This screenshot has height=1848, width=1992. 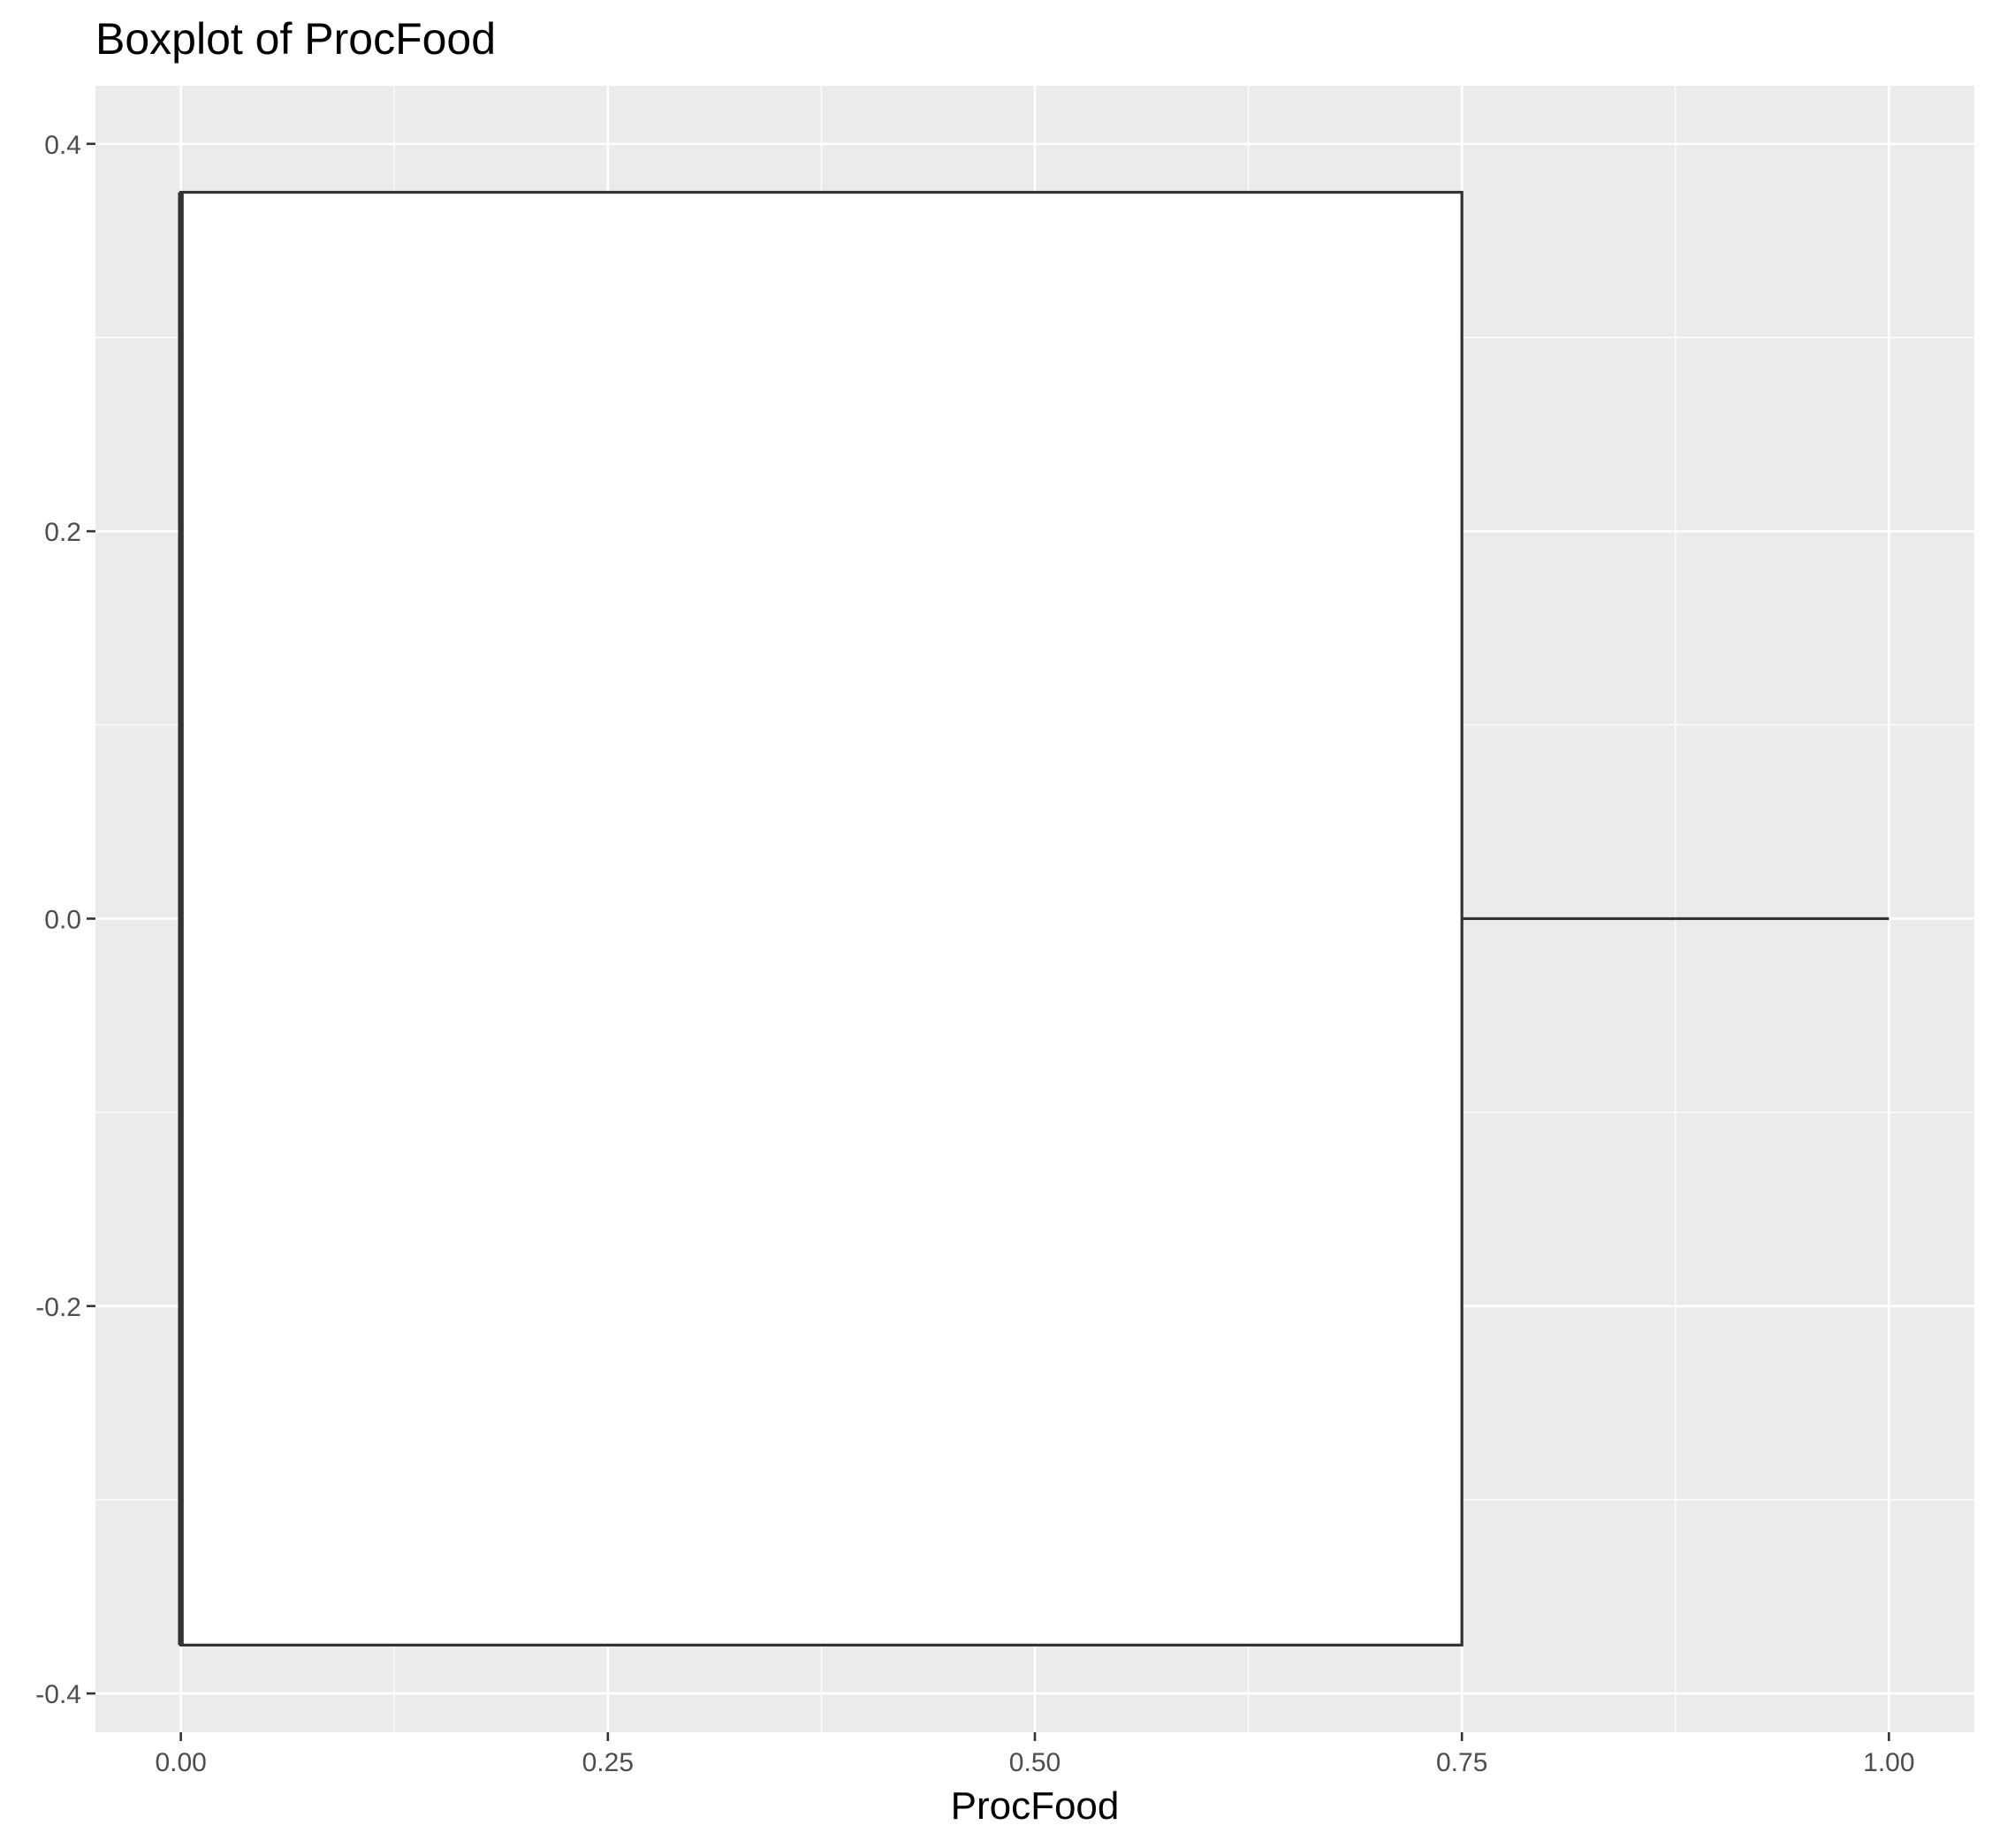 I want to click on x-tick-label: 0.25, so click(x=608, y=1762).